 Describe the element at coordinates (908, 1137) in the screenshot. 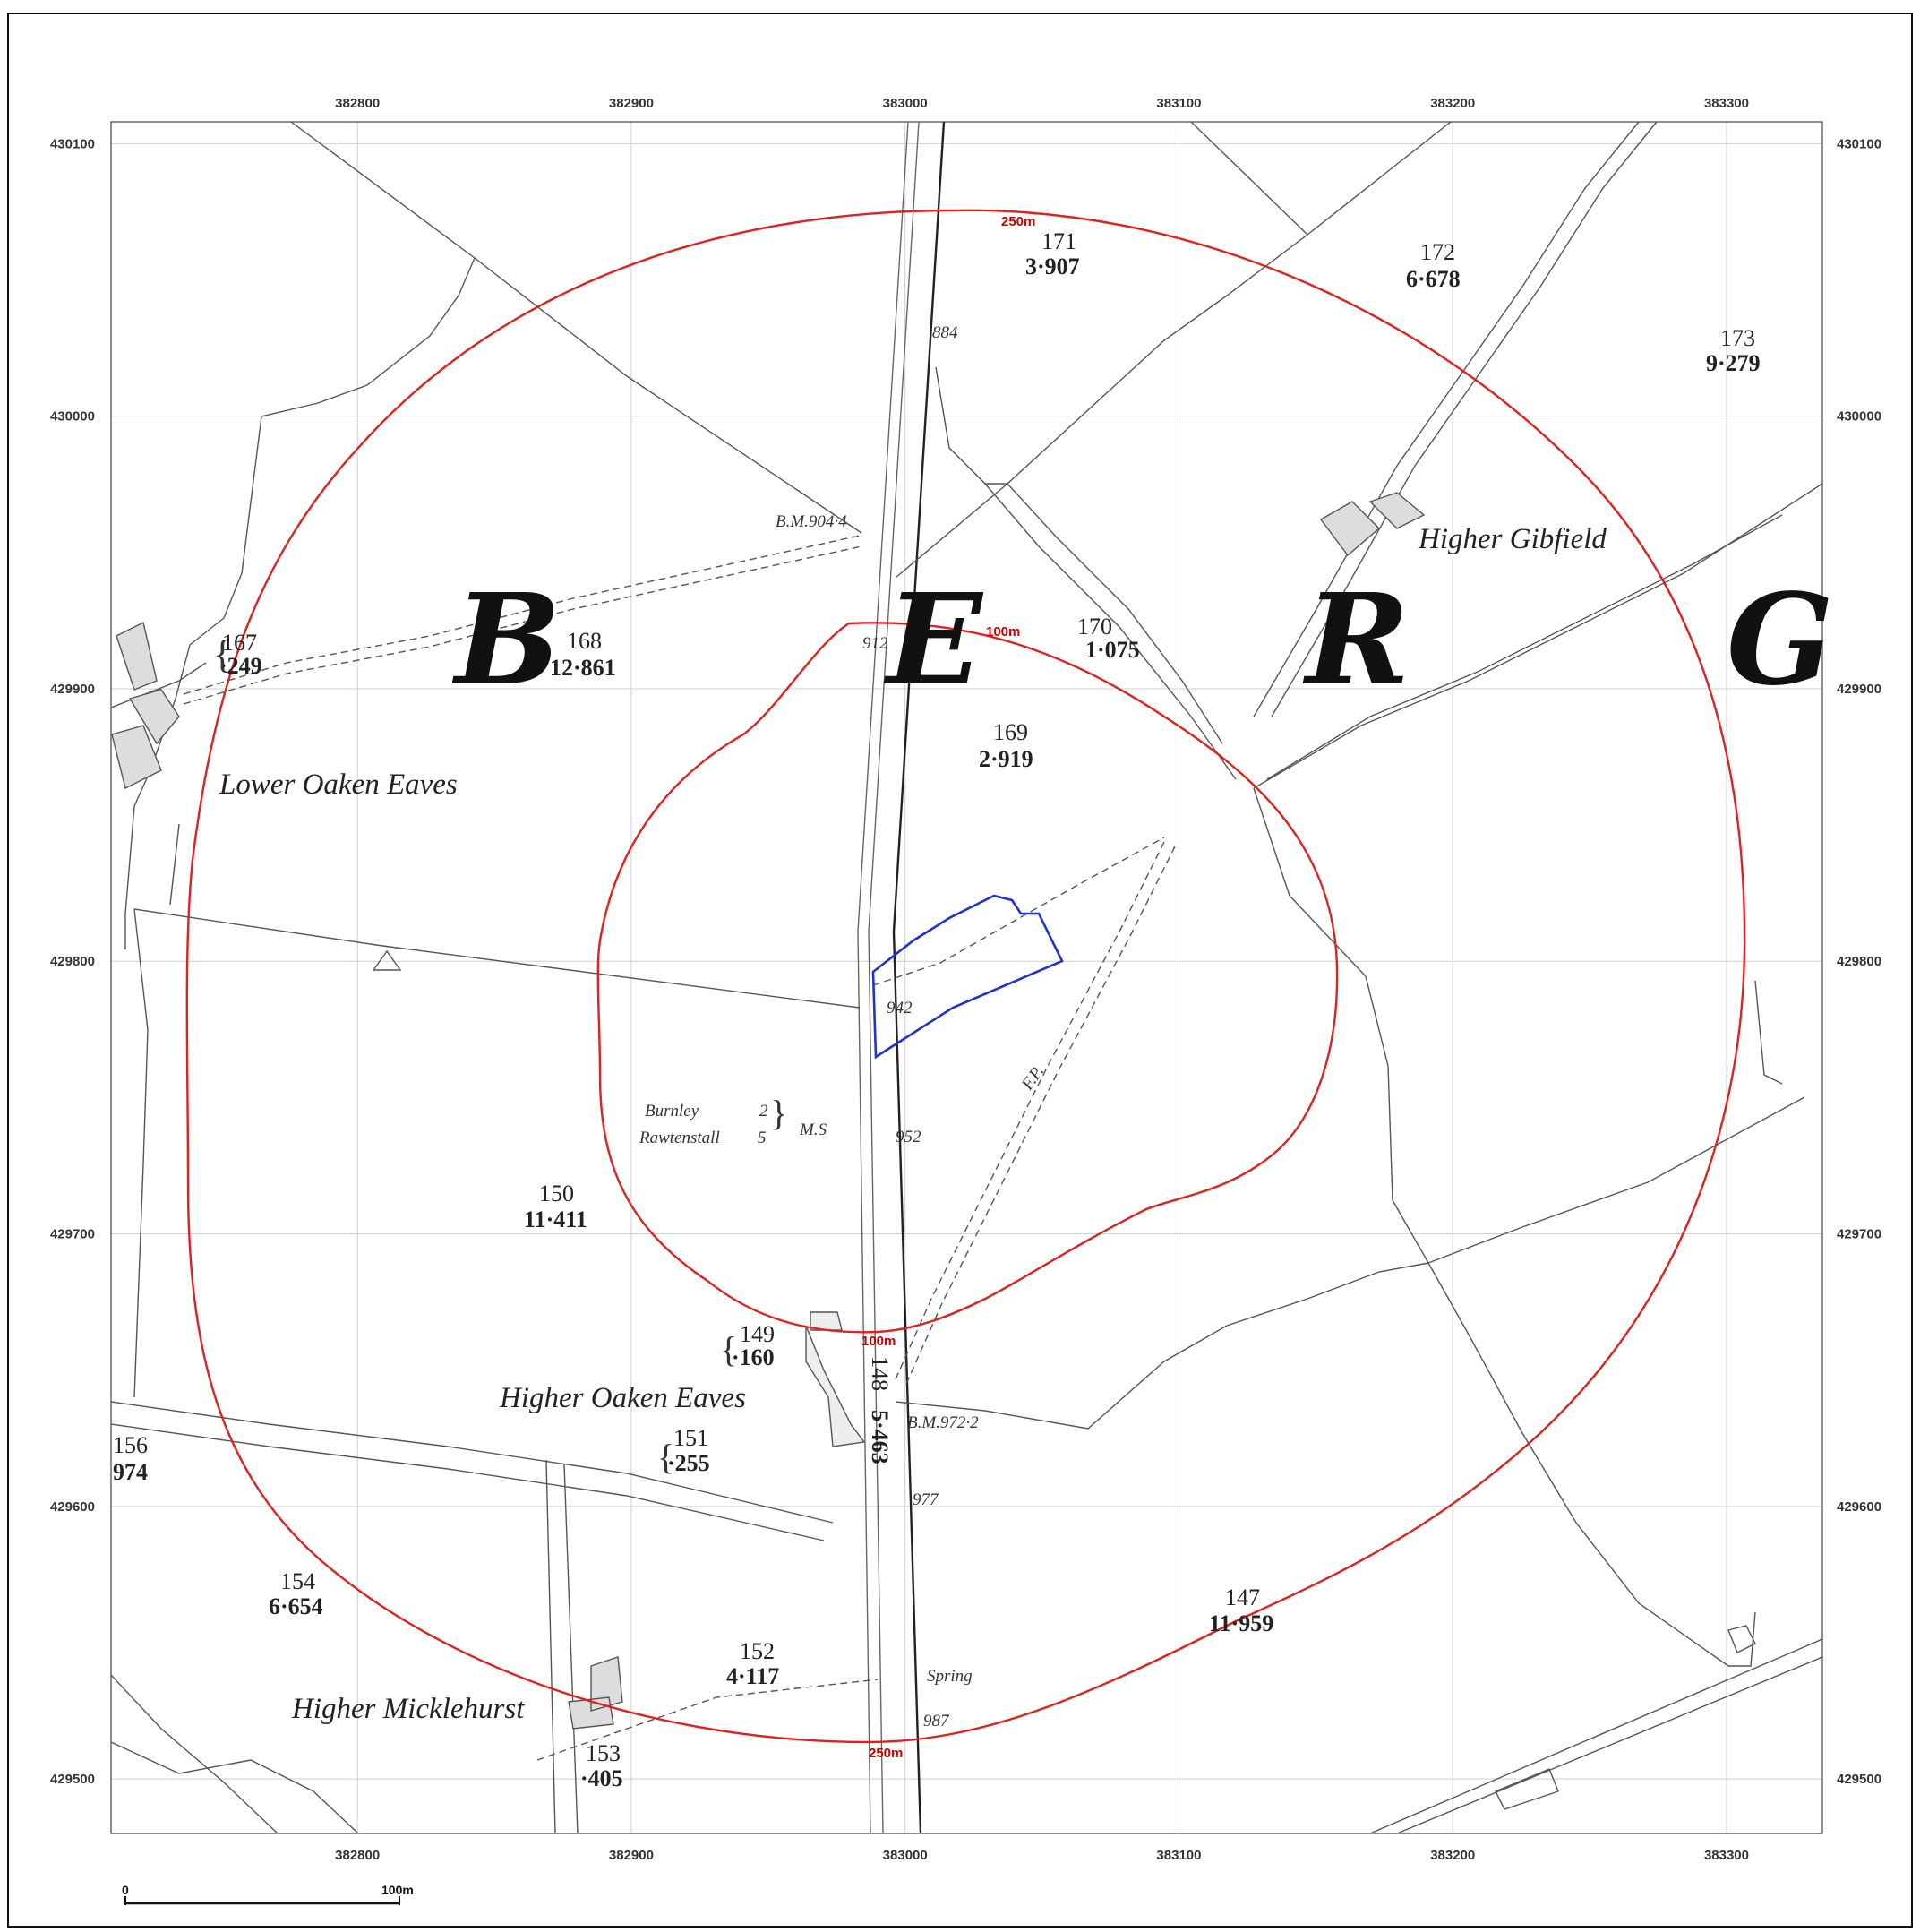

I see `spot-height: 952` at that location.